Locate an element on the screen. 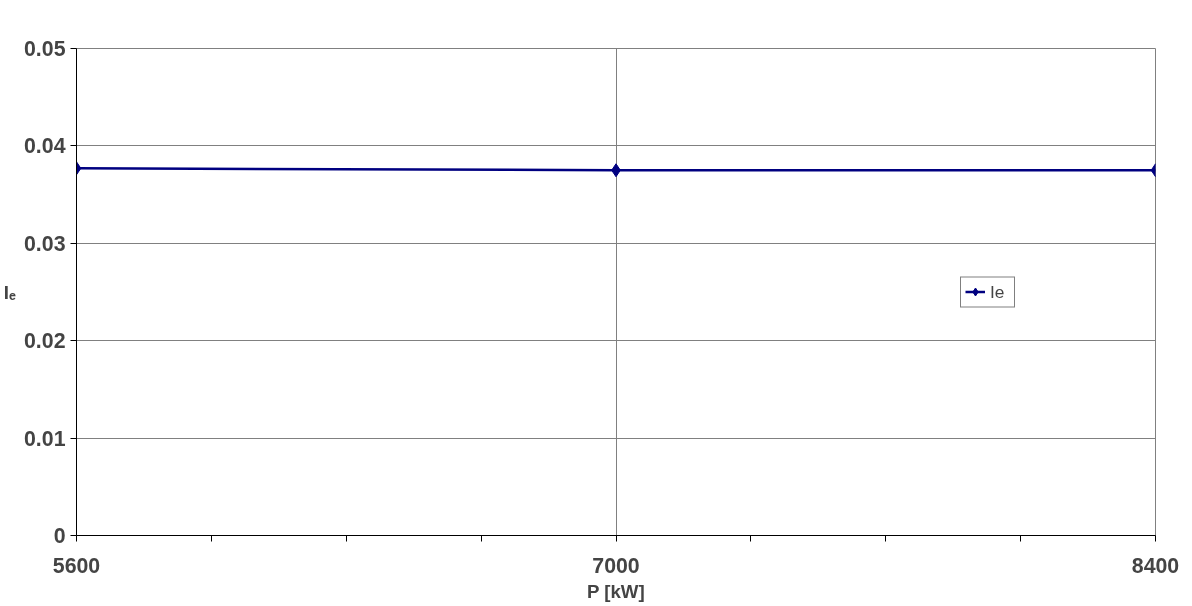  x-axis-title: P [kW] is located at coordinates (615, 591).